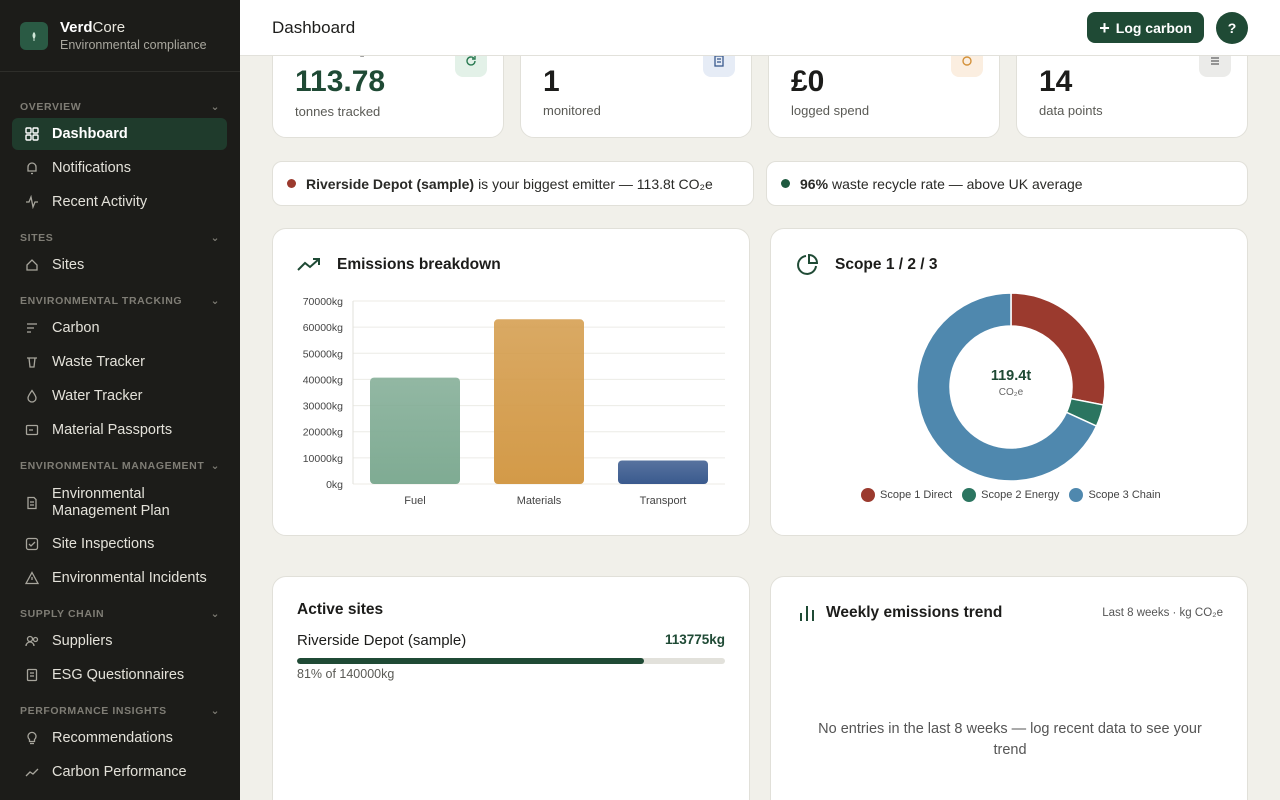 The height and width of the screenshot is (800, 1280). Describe the element at coordinates (120, 238) in the screenshot. I see `section-sites: SITES ⌄` at that location.